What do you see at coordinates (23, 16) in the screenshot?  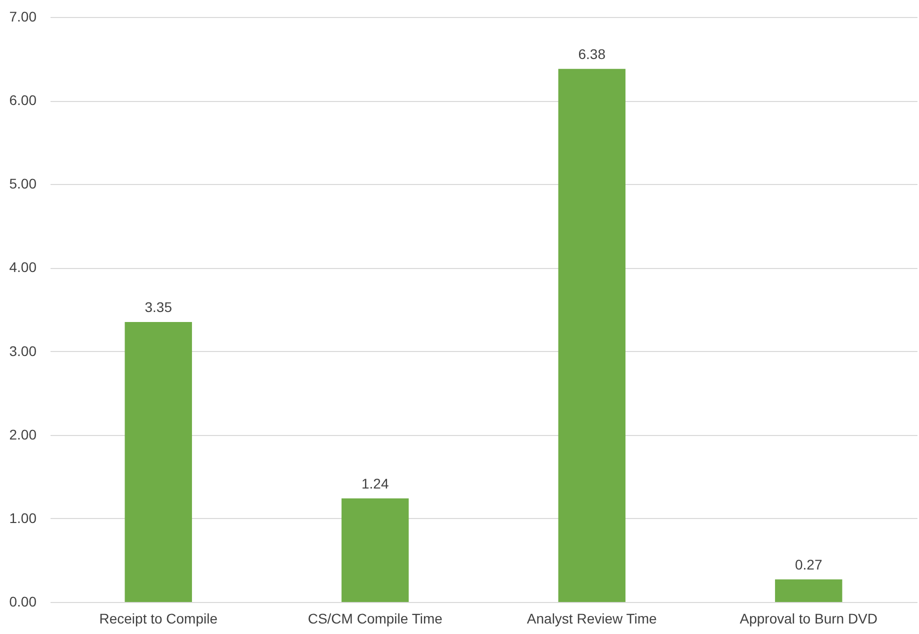 I see `y-tick-label: 7.00` at bounding box center [23, 16].